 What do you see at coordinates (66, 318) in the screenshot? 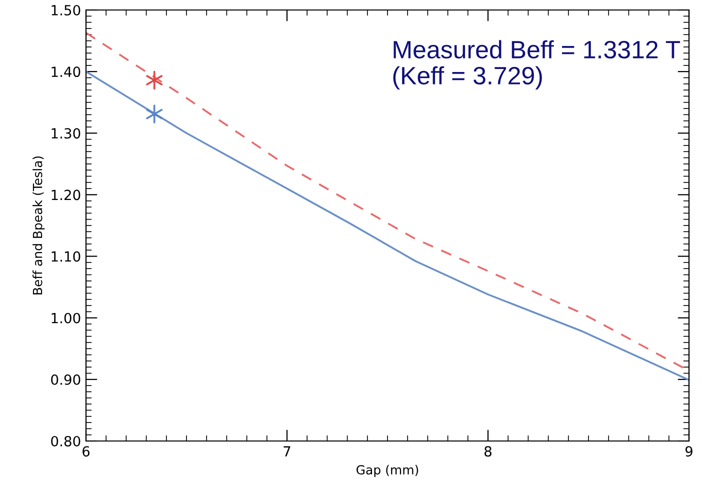
I see `y-tick-label: 1.00` at bounding box center [66, 318].